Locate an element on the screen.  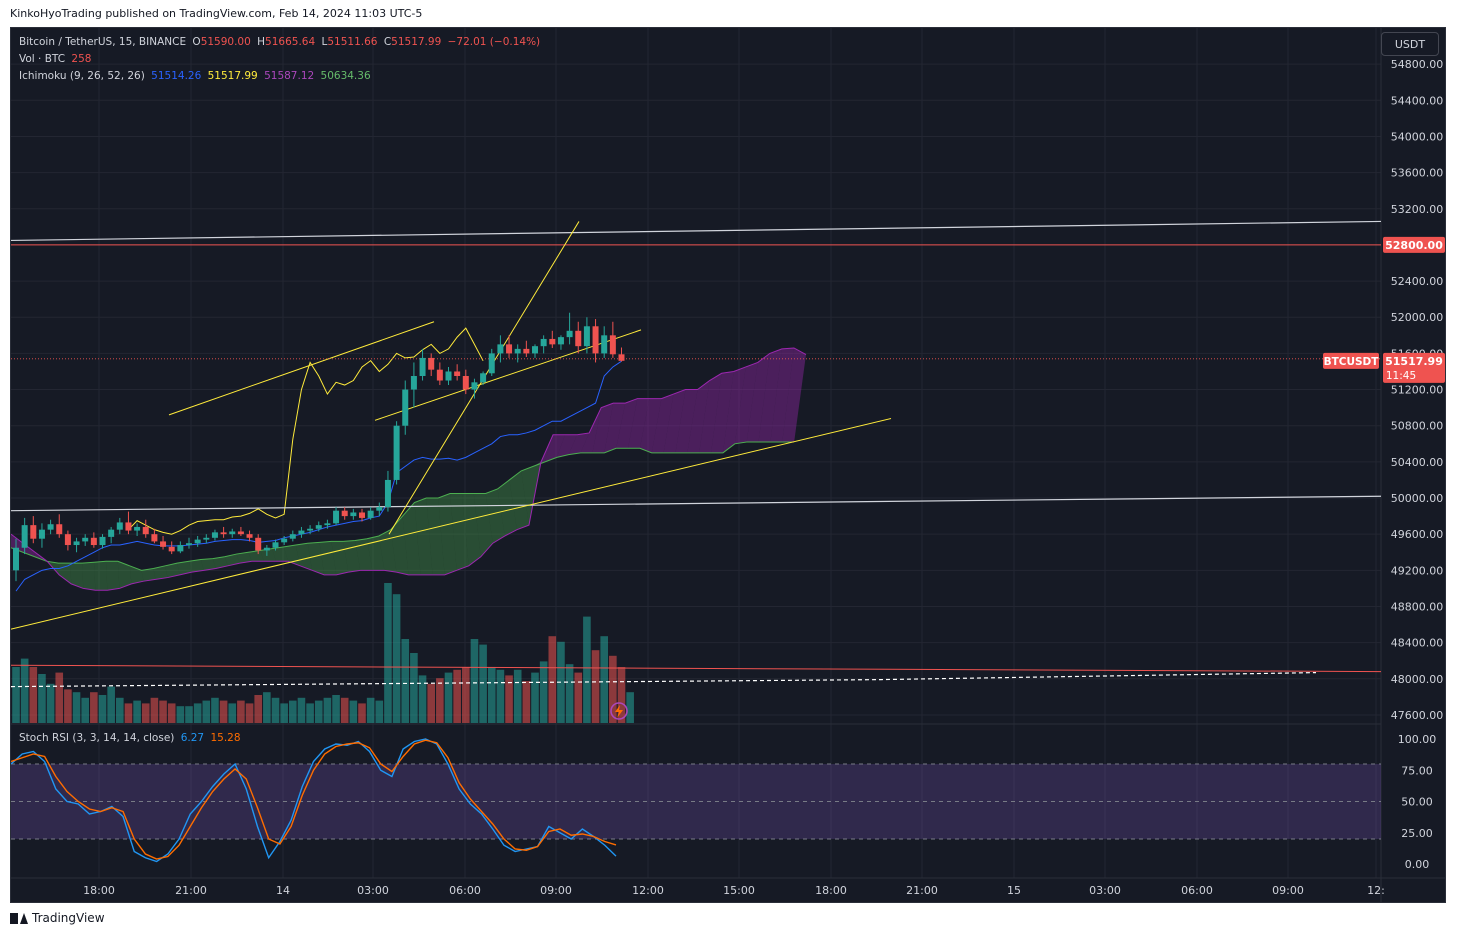
price-tick-label: 53200.00 is located at coordinates (1417, 209).